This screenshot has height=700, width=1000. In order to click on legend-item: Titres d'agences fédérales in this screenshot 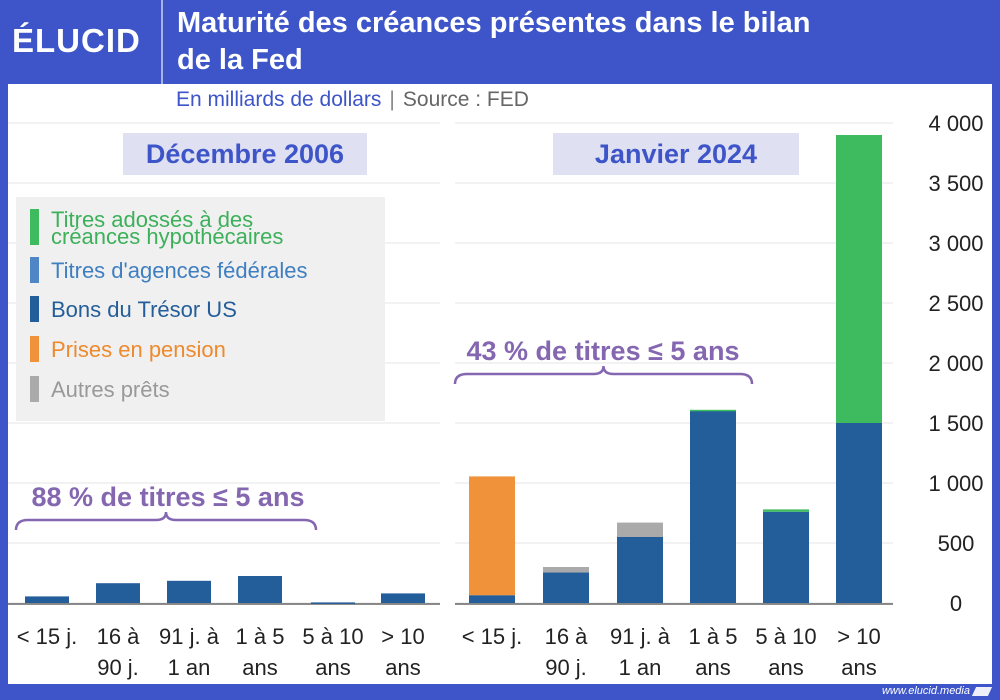, I will do `click(169, 270)`.